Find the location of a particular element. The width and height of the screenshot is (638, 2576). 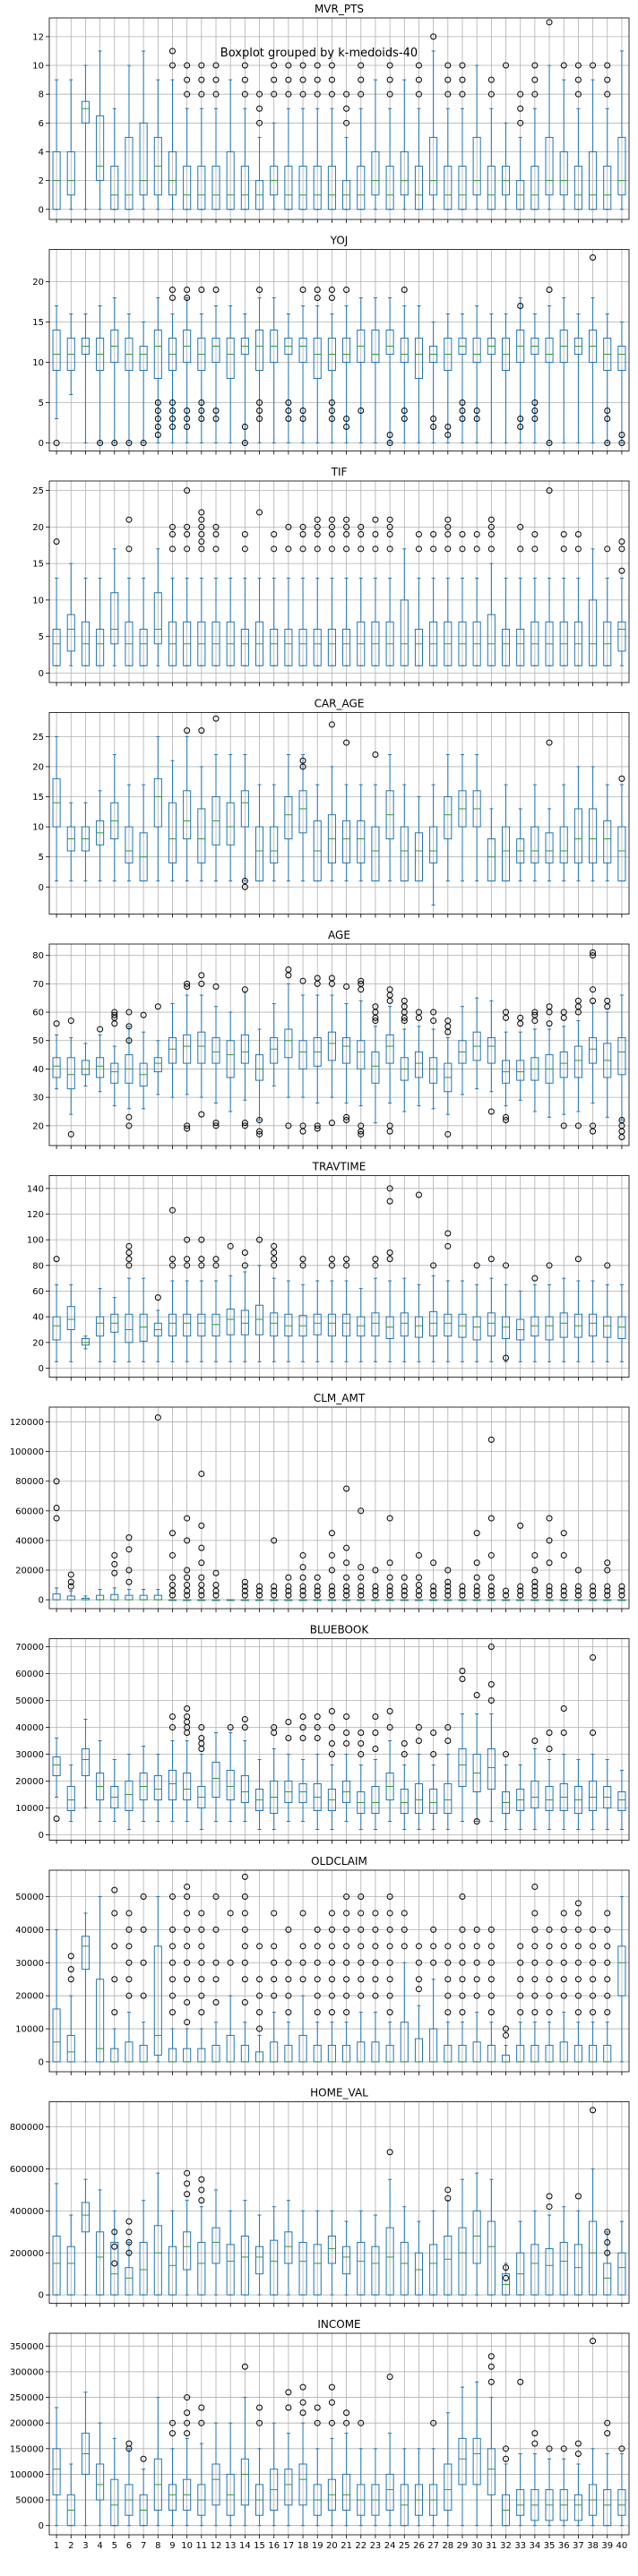

panel-title: MVR_PTS is located at coordinates (340, 9).